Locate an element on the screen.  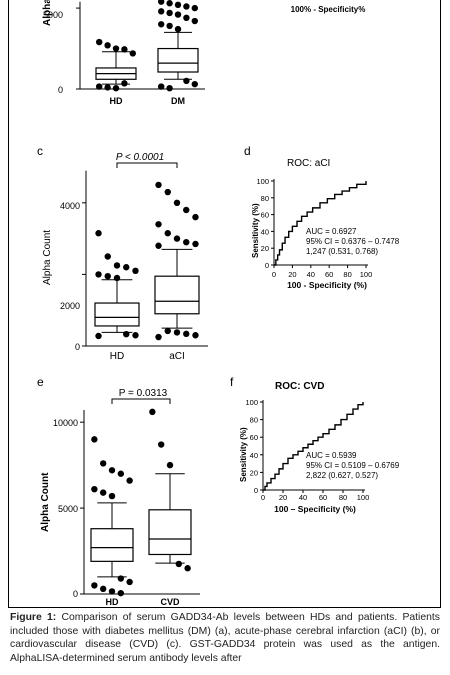
panel-c-pvalue: P < 0.0001 is located at coordinates (140, 157).